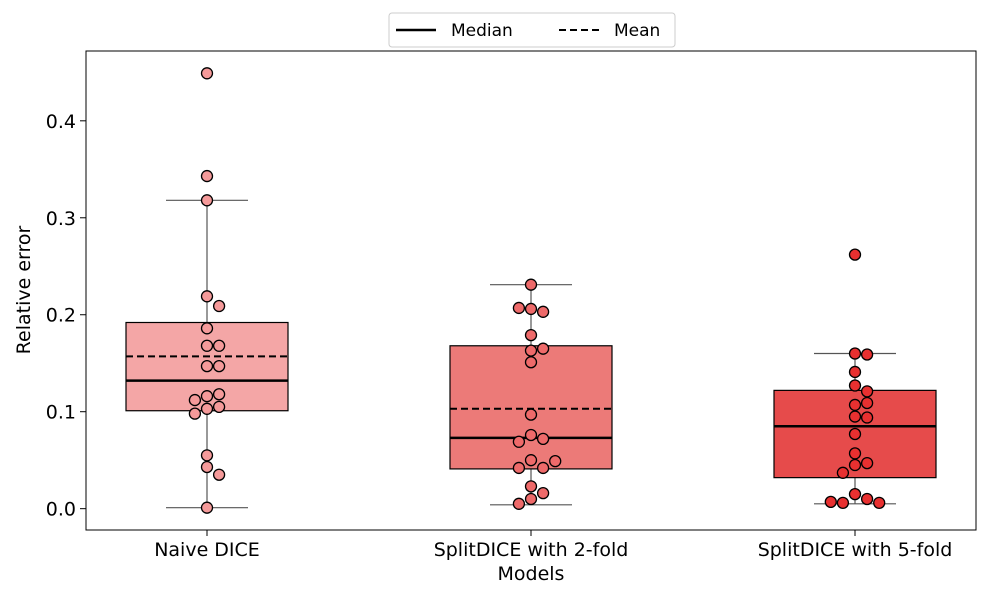  I want to click on y-tick-label: 0.1, so click(61, 413).